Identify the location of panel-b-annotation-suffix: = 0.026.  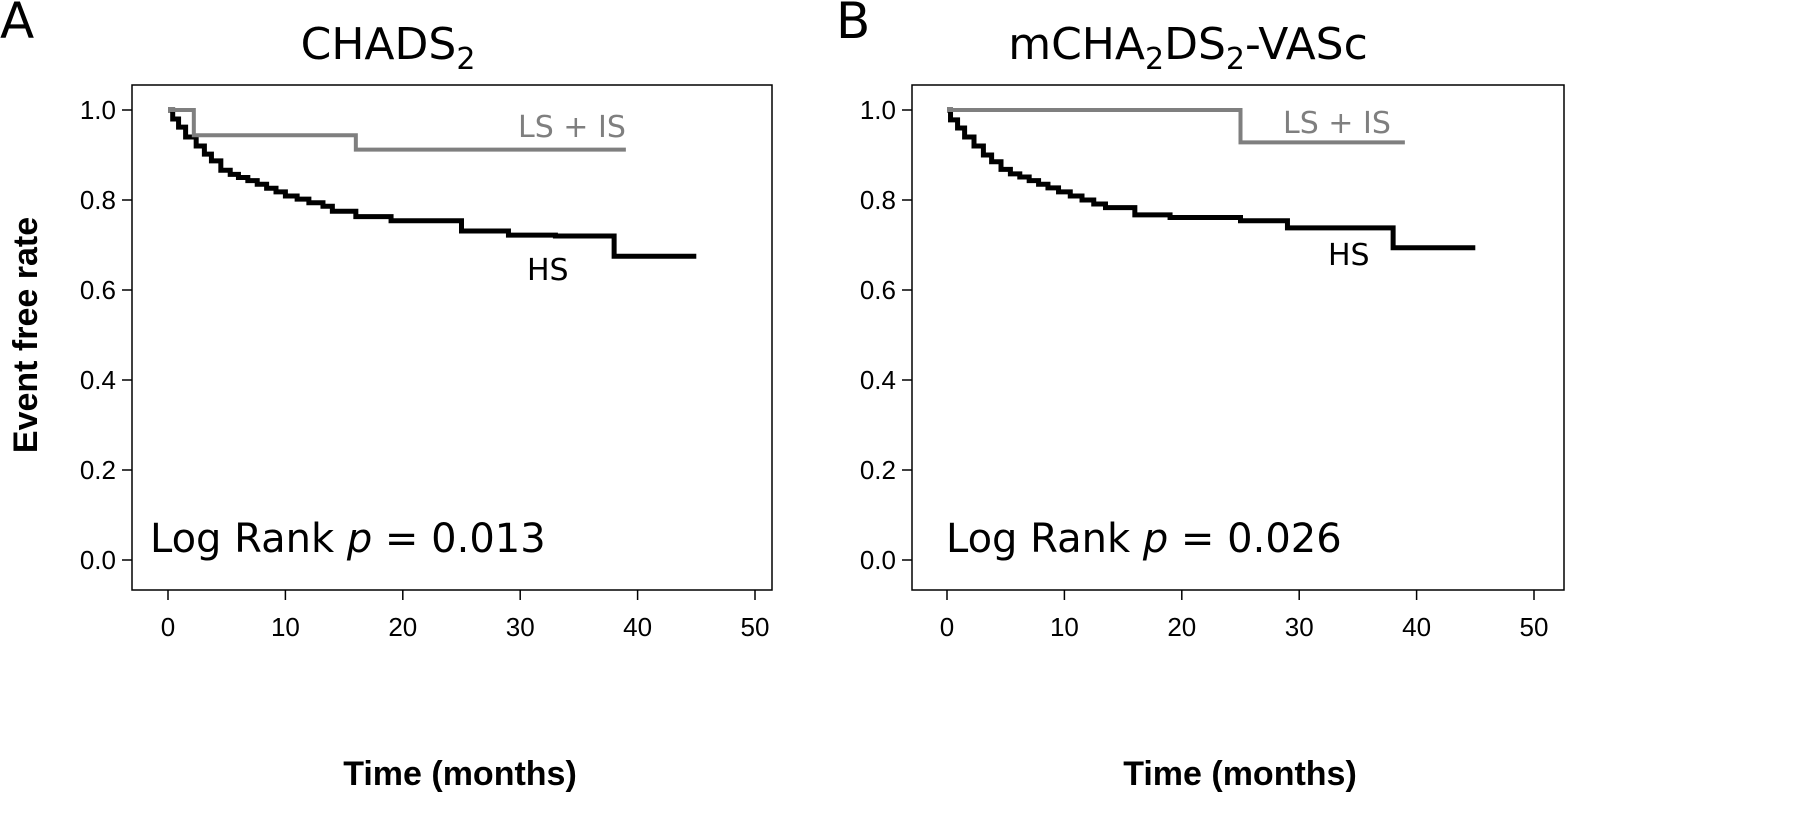
(1254, 539).